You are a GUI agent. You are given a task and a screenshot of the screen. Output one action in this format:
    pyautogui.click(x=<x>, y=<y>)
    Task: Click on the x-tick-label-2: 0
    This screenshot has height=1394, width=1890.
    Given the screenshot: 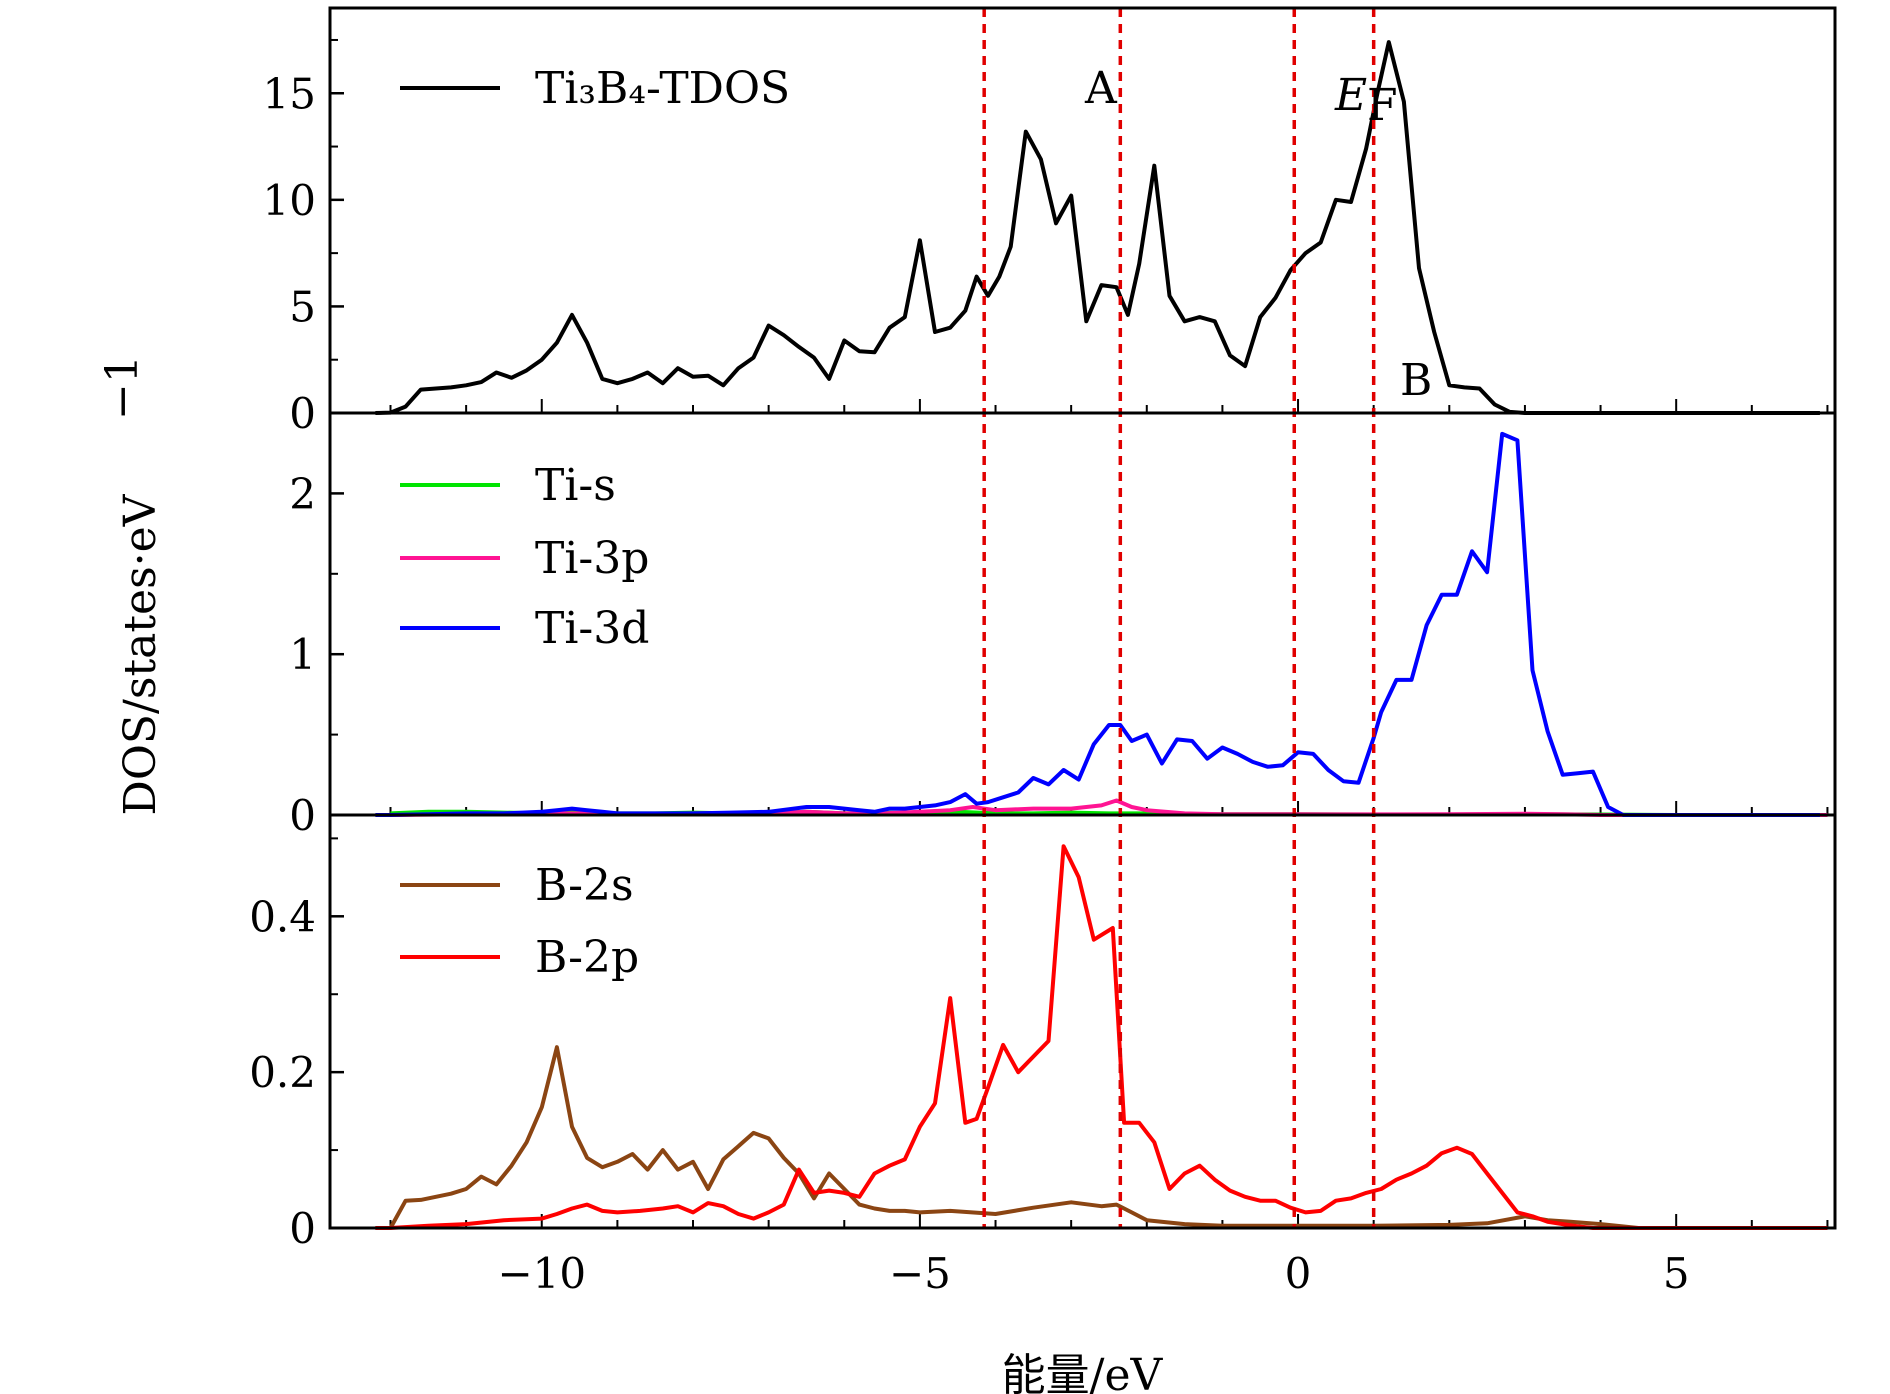 What is the action you would take?
    pyautogui.click(x=1298, y=1273)
    